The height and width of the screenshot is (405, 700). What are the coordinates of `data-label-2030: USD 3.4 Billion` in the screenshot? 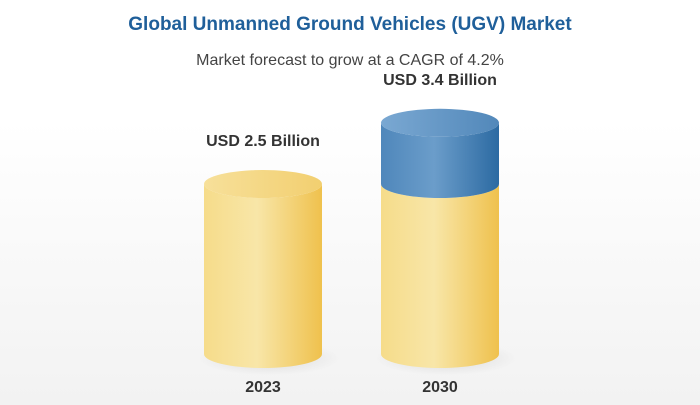 It's located at (440, 80).